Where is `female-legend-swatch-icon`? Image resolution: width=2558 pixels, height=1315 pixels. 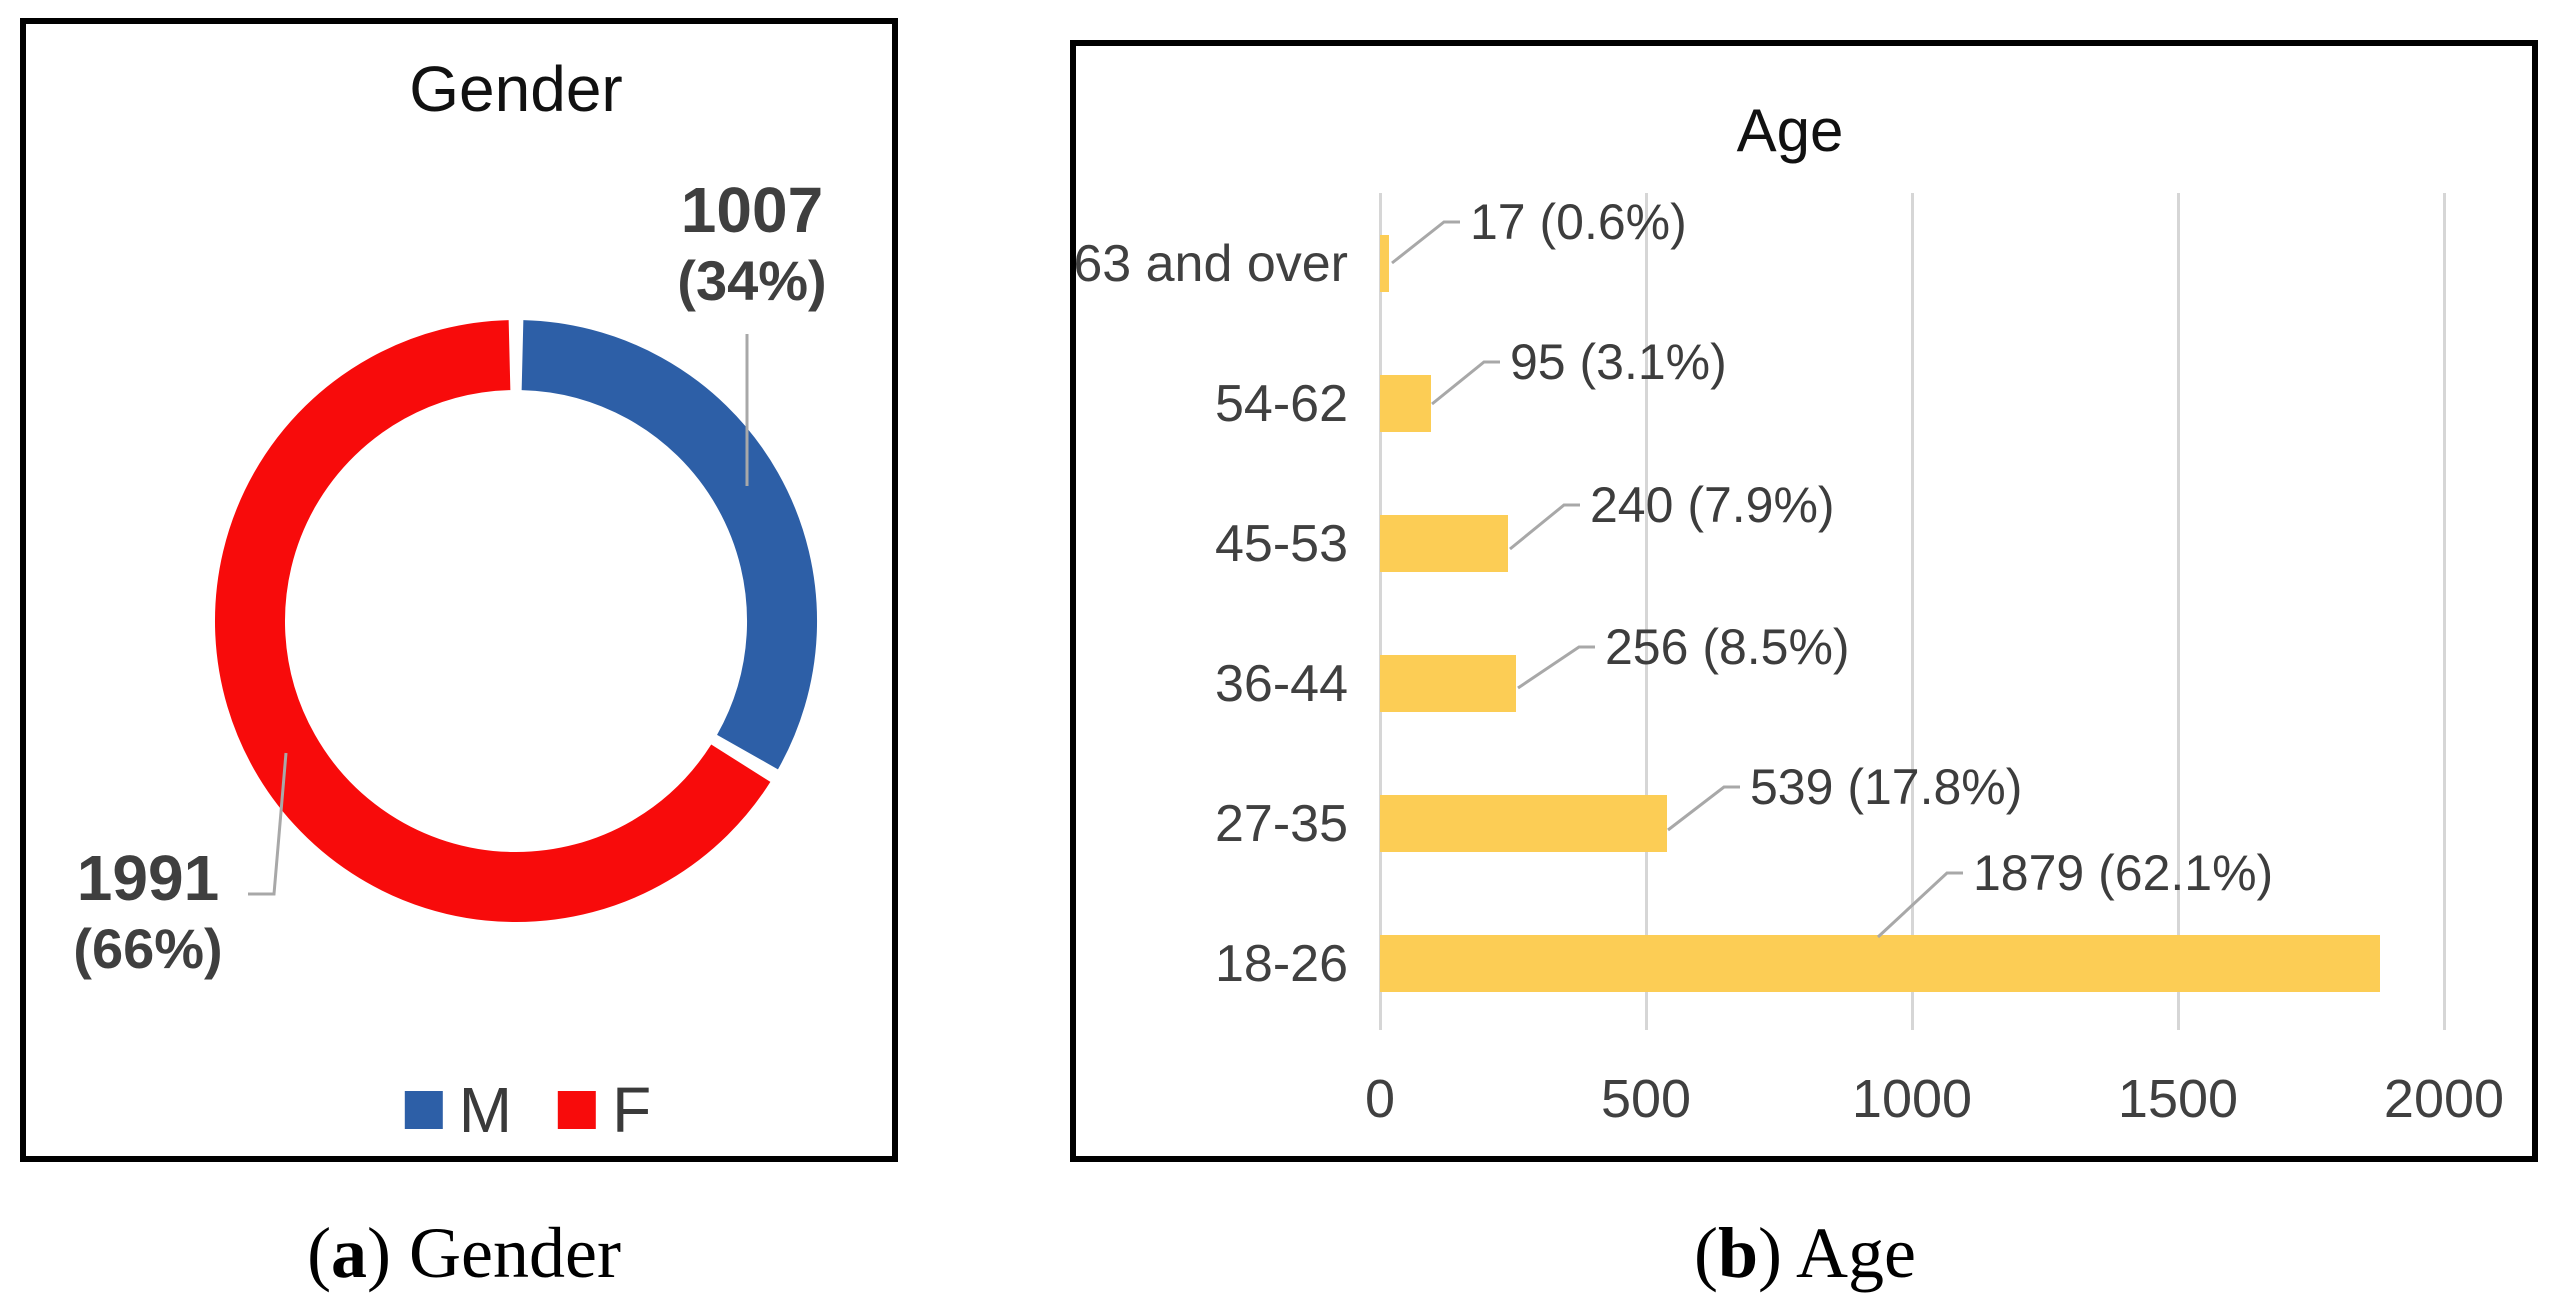 female-legend-swatch-icon is located at coordinates (577, 1110).